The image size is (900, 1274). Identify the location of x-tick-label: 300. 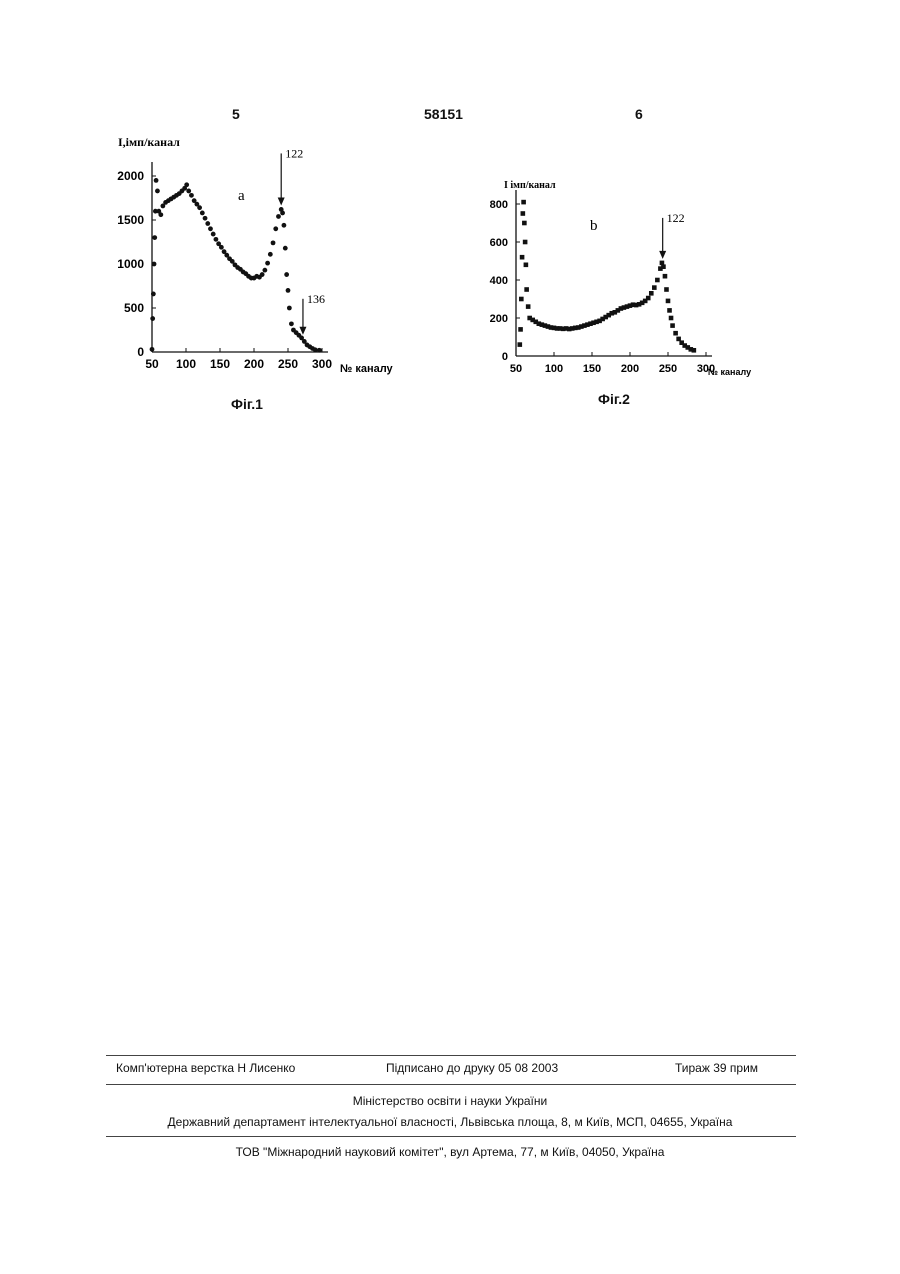
(322, 364).